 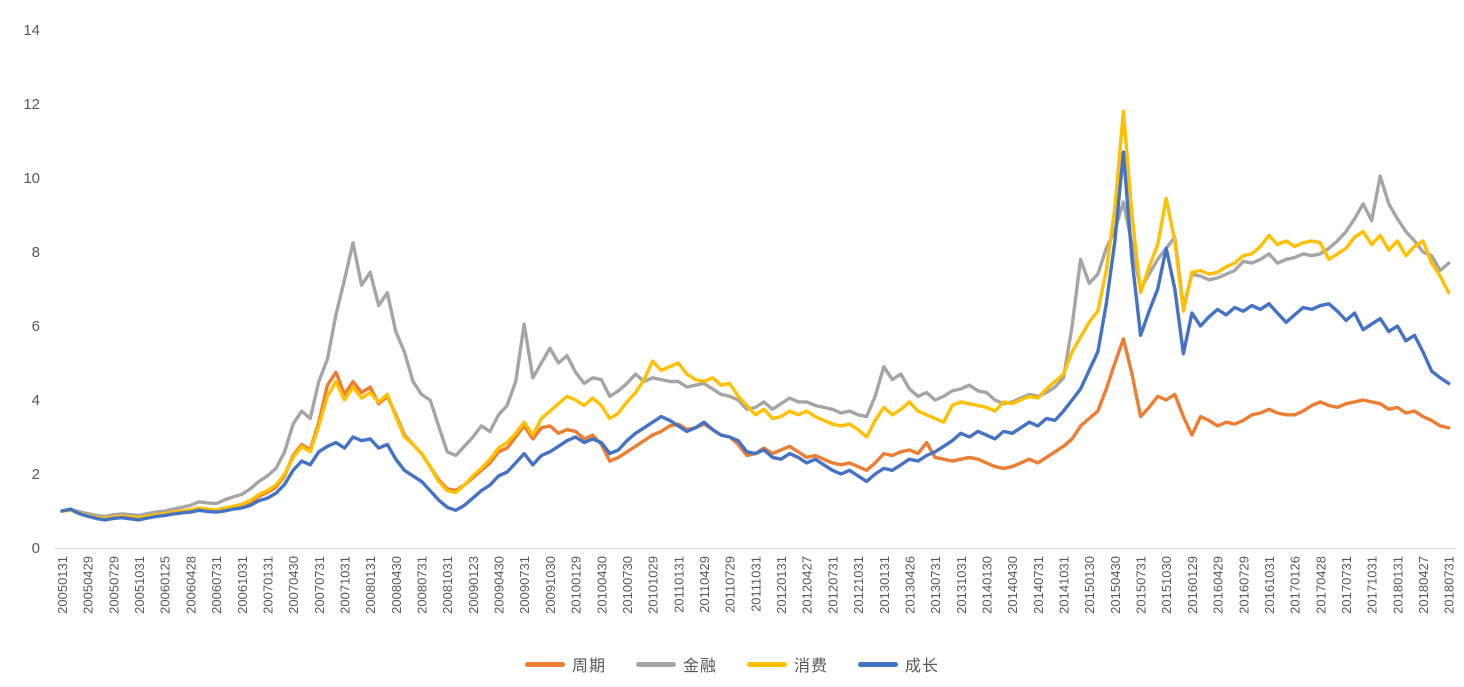 I want to click on x-axis-tick-label: 20090430, so click(x=499, y=585).